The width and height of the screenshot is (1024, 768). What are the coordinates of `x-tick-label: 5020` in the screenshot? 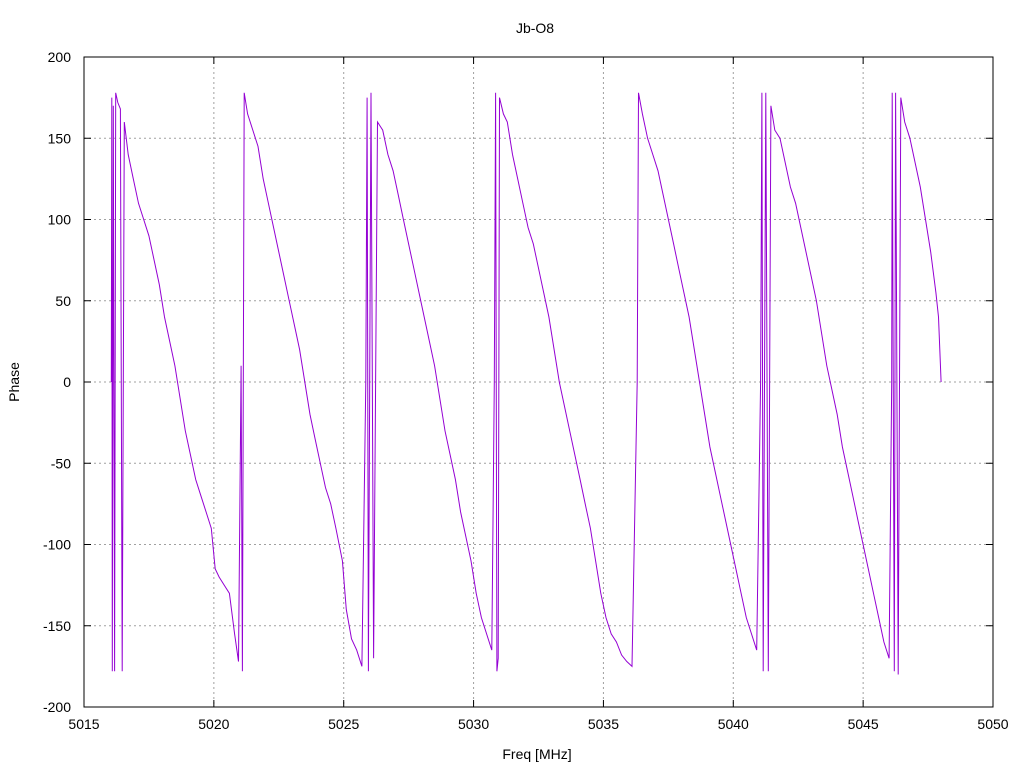 It's located at (213, 724).